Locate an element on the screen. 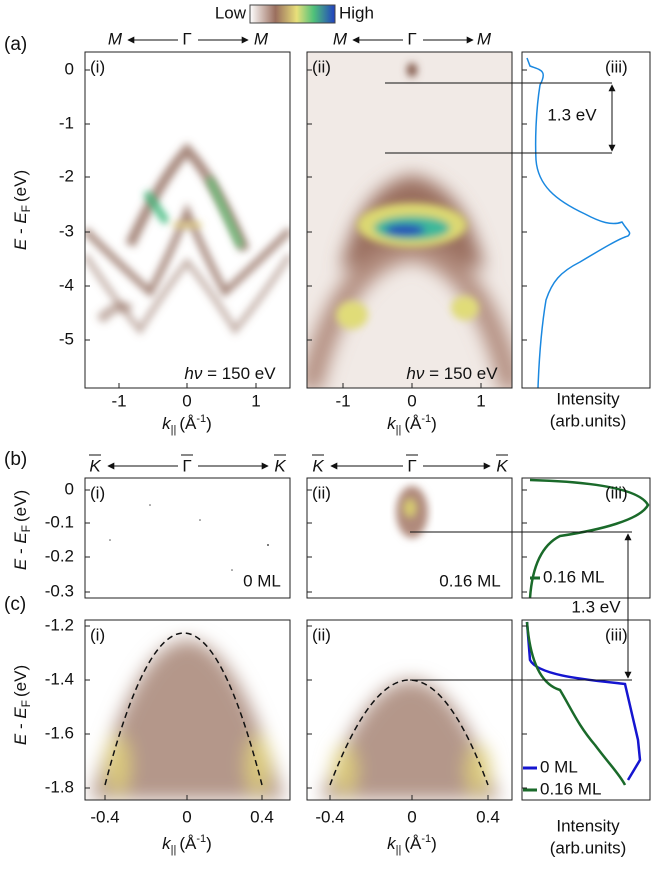 The width and height of the screenshot is (655, 870). y-tick-label: -0.3 is located at coordinates (59, 590).